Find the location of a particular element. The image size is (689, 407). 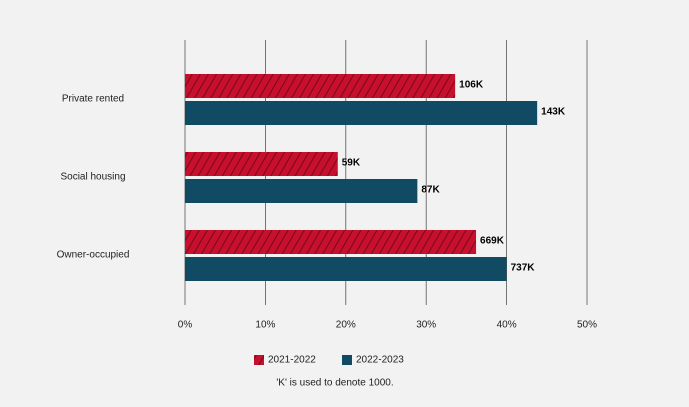

category-label: Owner-occupied is located at coordinates (93, 255).